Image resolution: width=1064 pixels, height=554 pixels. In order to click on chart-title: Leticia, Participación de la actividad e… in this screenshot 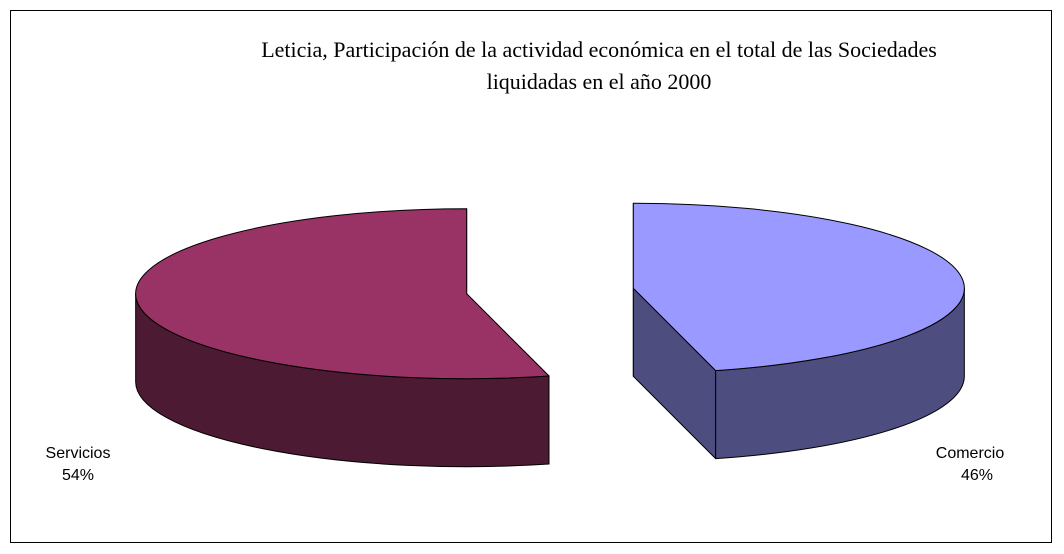, I will do `click(599, 65)`.